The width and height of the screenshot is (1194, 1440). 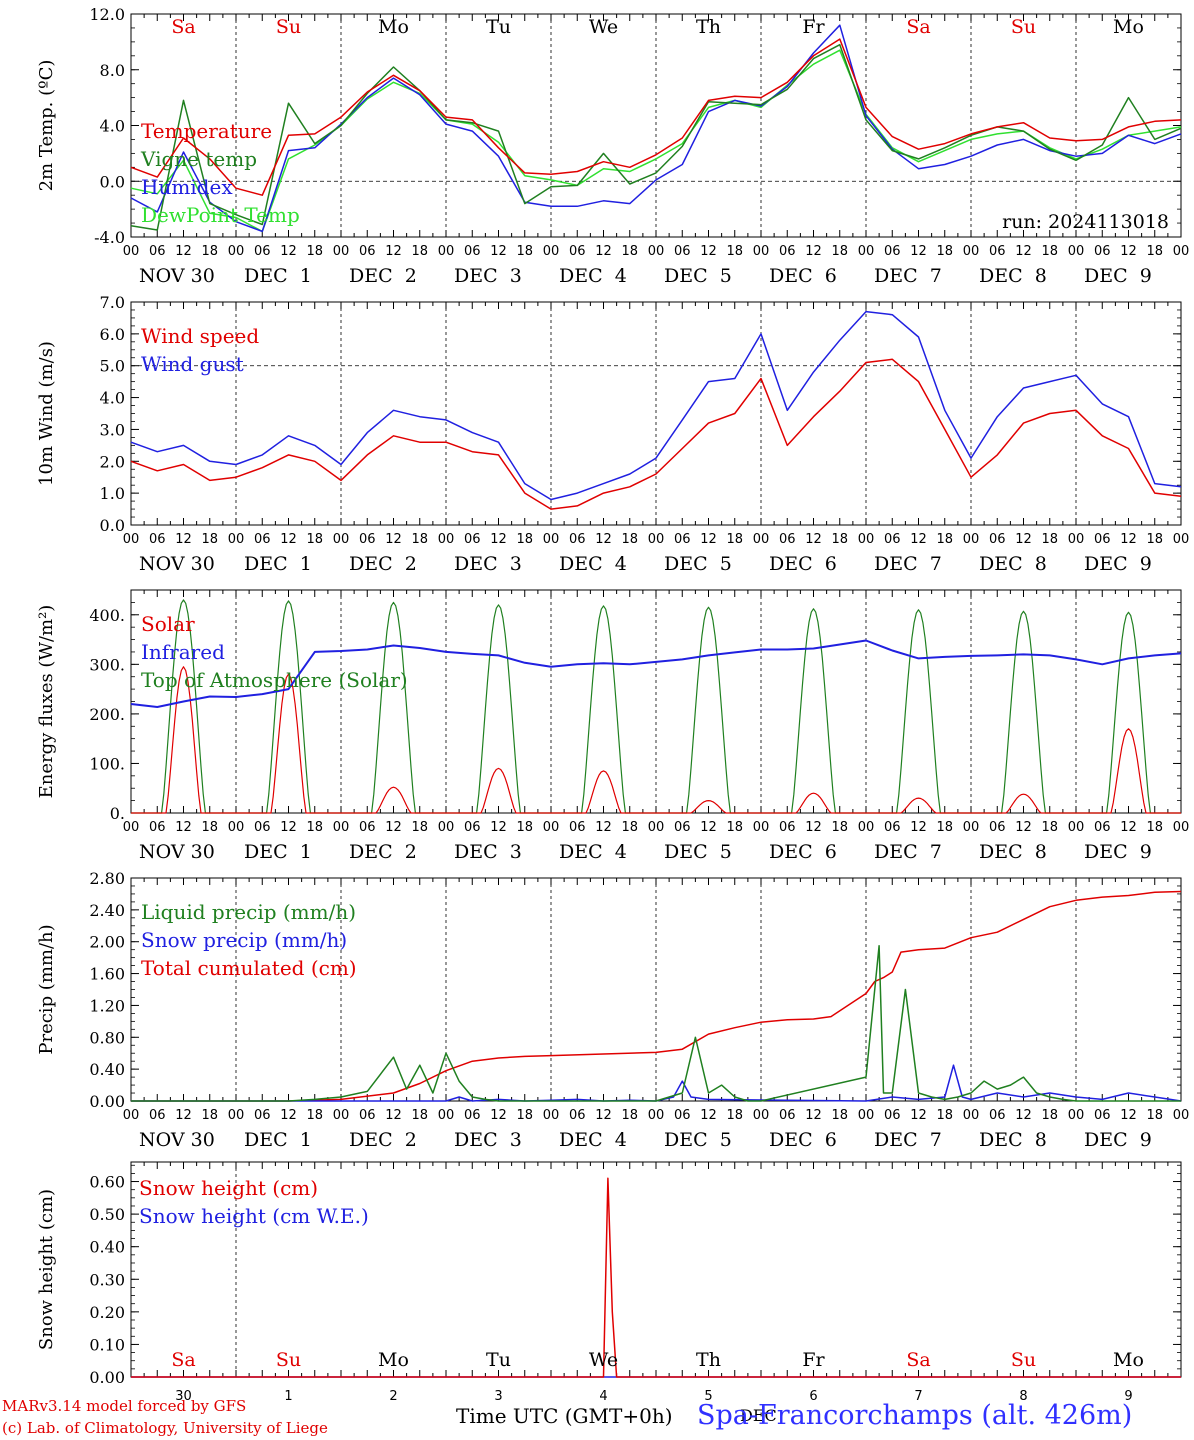 I want to click on y-axis-title: 2m Temp. (ºC), so click(x=46, y=126).